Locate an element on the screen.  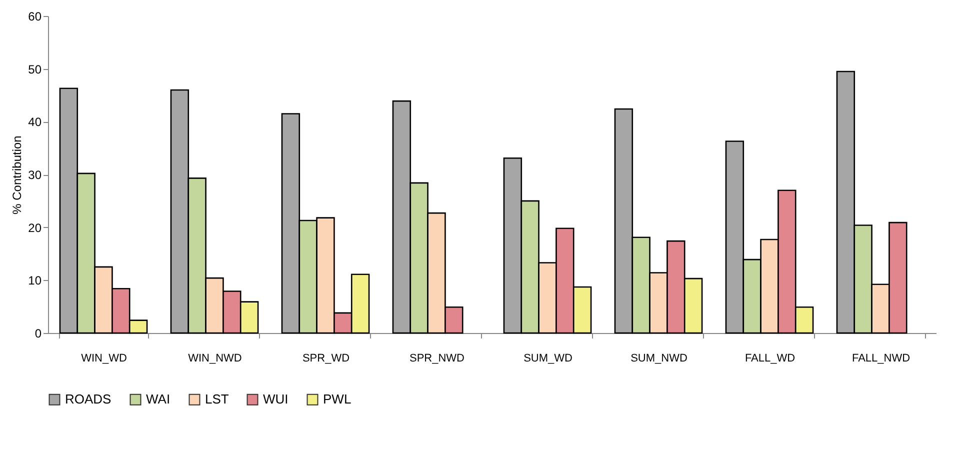
x-tick-label: SPR_NWD is located at coordinates (437, 358).